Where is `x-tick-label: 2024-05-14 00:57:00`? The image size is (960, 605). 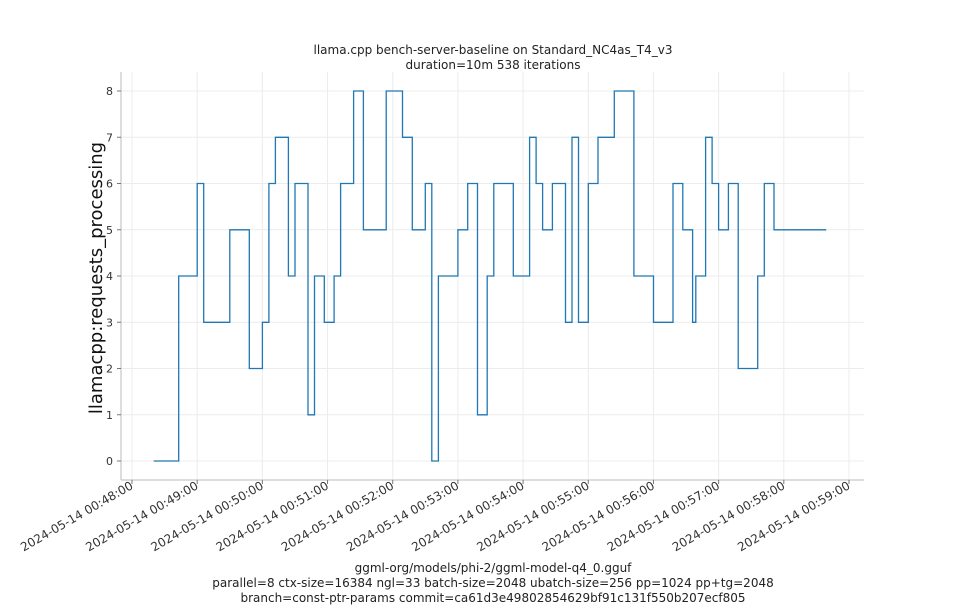 x-tick-label: 2024-05-14 00:57:00 is located at coordinates (663, 516).